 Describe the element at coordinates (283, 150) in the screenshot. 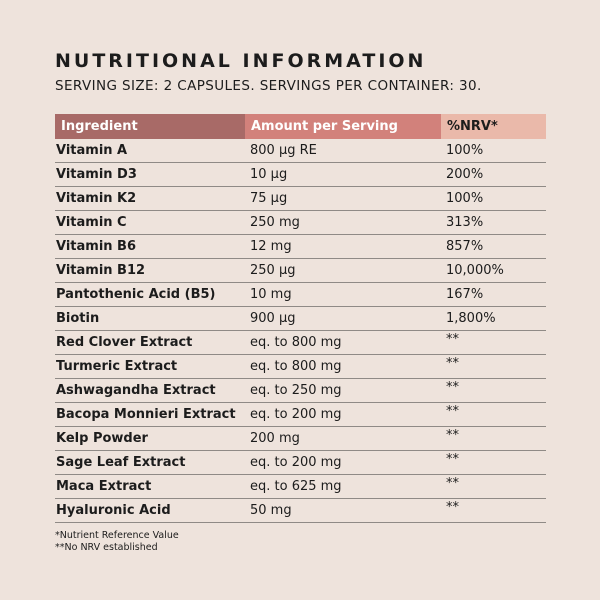

I see `amount-cell: 800 µg RE` at that location.